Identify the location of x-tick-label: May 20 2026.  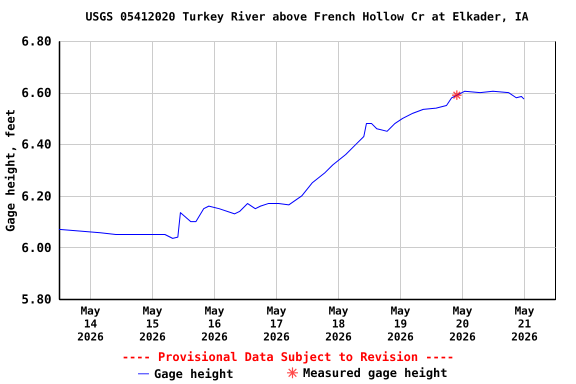
(462, 324).